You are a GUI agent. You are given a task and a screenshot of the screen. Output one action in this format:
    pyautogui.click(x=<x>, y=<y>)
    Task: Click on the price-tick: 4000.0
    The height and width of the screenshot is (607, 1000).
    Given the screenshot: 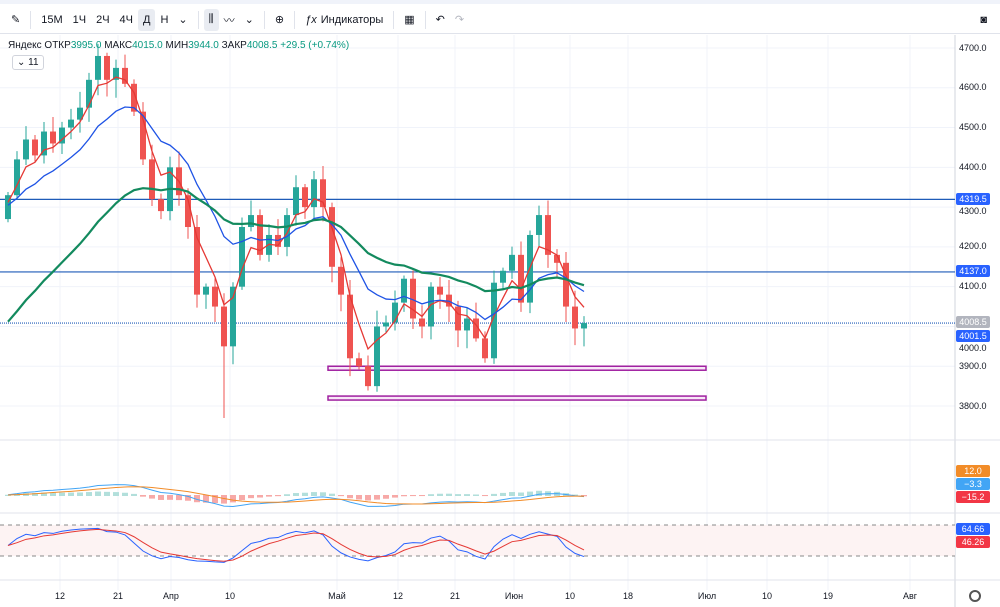 What is the action you would take?
    pyautogui.click(x=973, y=348)
    